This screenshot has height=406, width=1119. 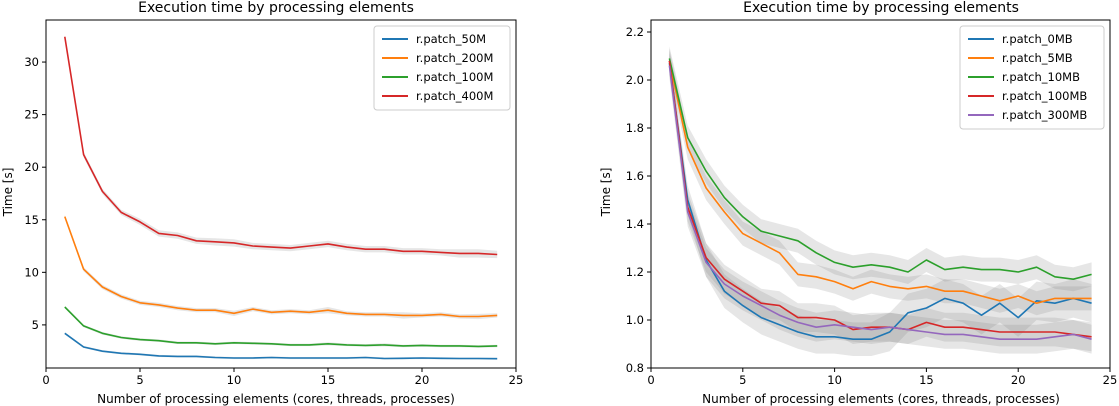 What do you see at coordinates (454, 58) in the screenshot?
I see `legend-label-r.patch_200M: r.patch_200M` at bounding box center [454, 58].